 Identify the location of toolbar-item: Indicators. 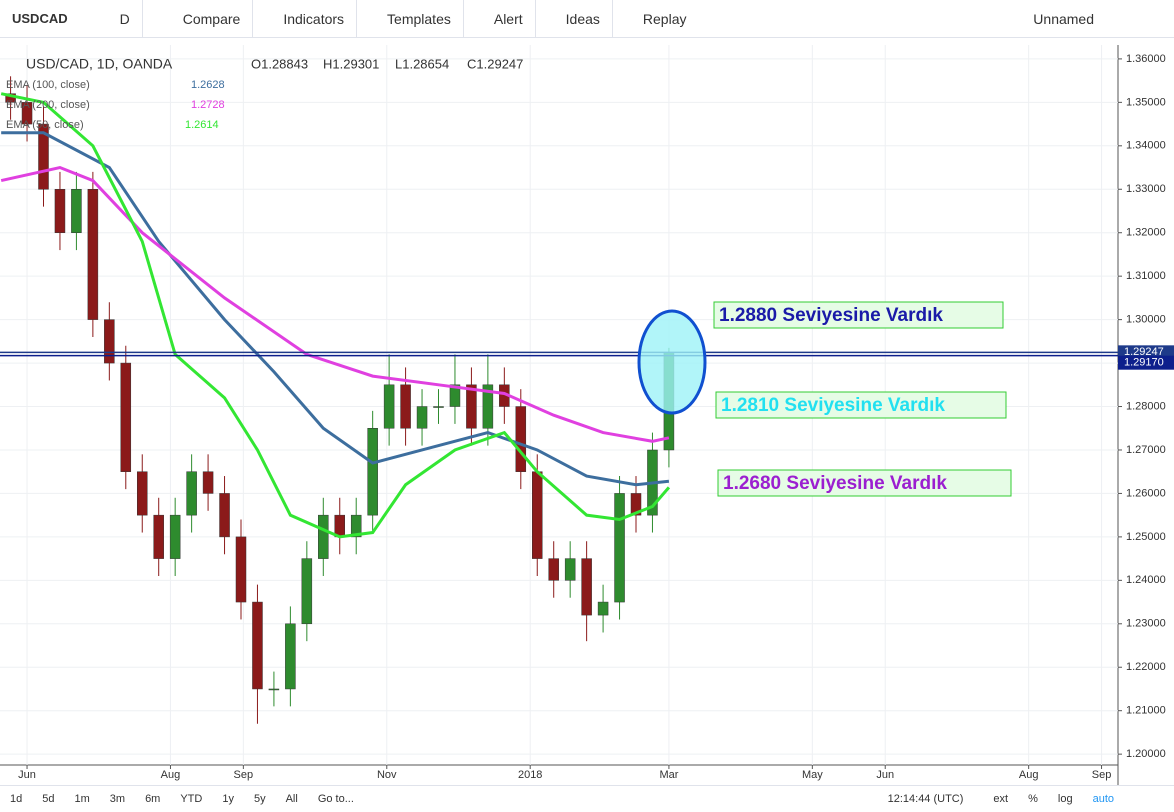
(314, 18).